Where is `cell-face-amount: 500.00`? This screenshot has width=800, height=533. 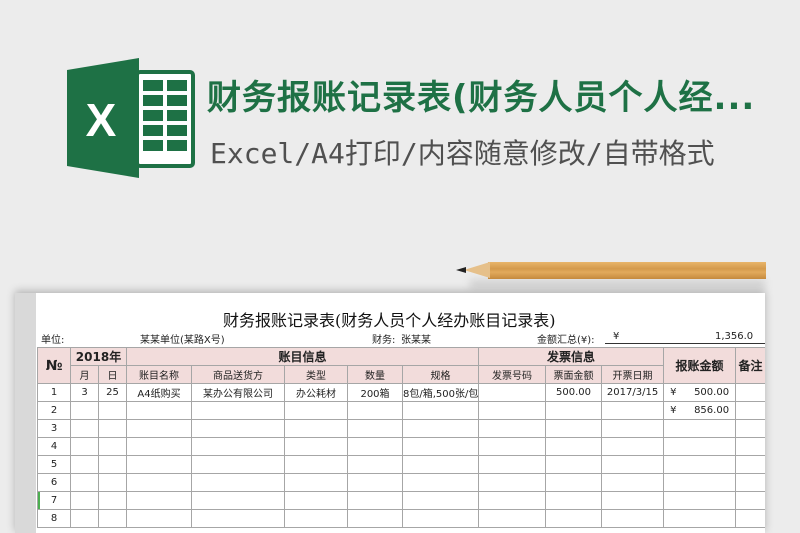 cell-face-amount: 500.00 is located at coordinates (574, 392).